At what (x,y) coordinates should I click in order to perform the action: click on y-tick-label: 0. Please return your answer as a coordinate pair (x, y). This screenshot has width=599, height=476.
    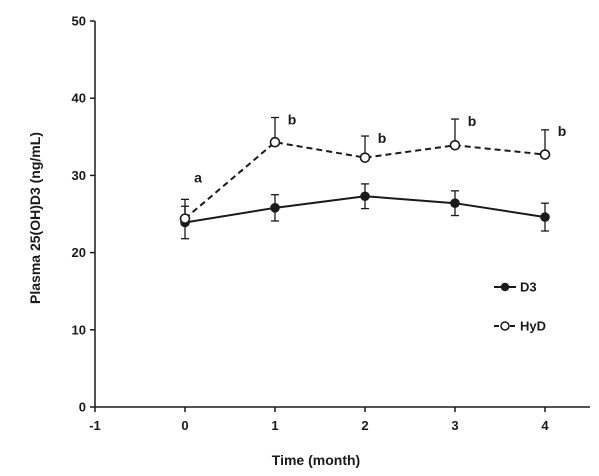
    Looking at the image, I should click on (82, 407).